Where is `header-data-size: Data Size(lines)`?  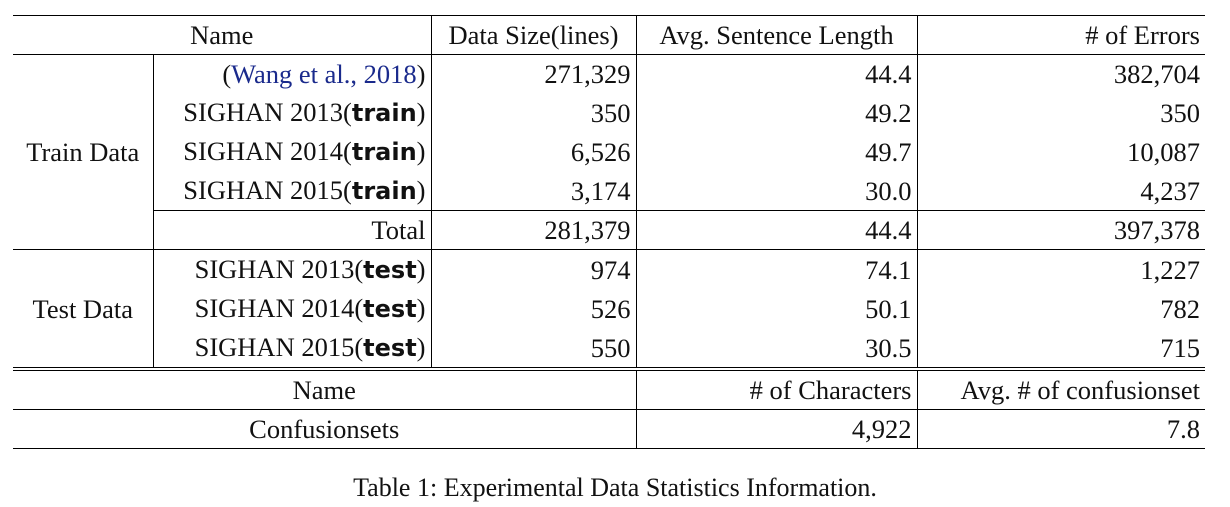
header-data-size: Data Size(lines) is located at coordinates (534, 35).